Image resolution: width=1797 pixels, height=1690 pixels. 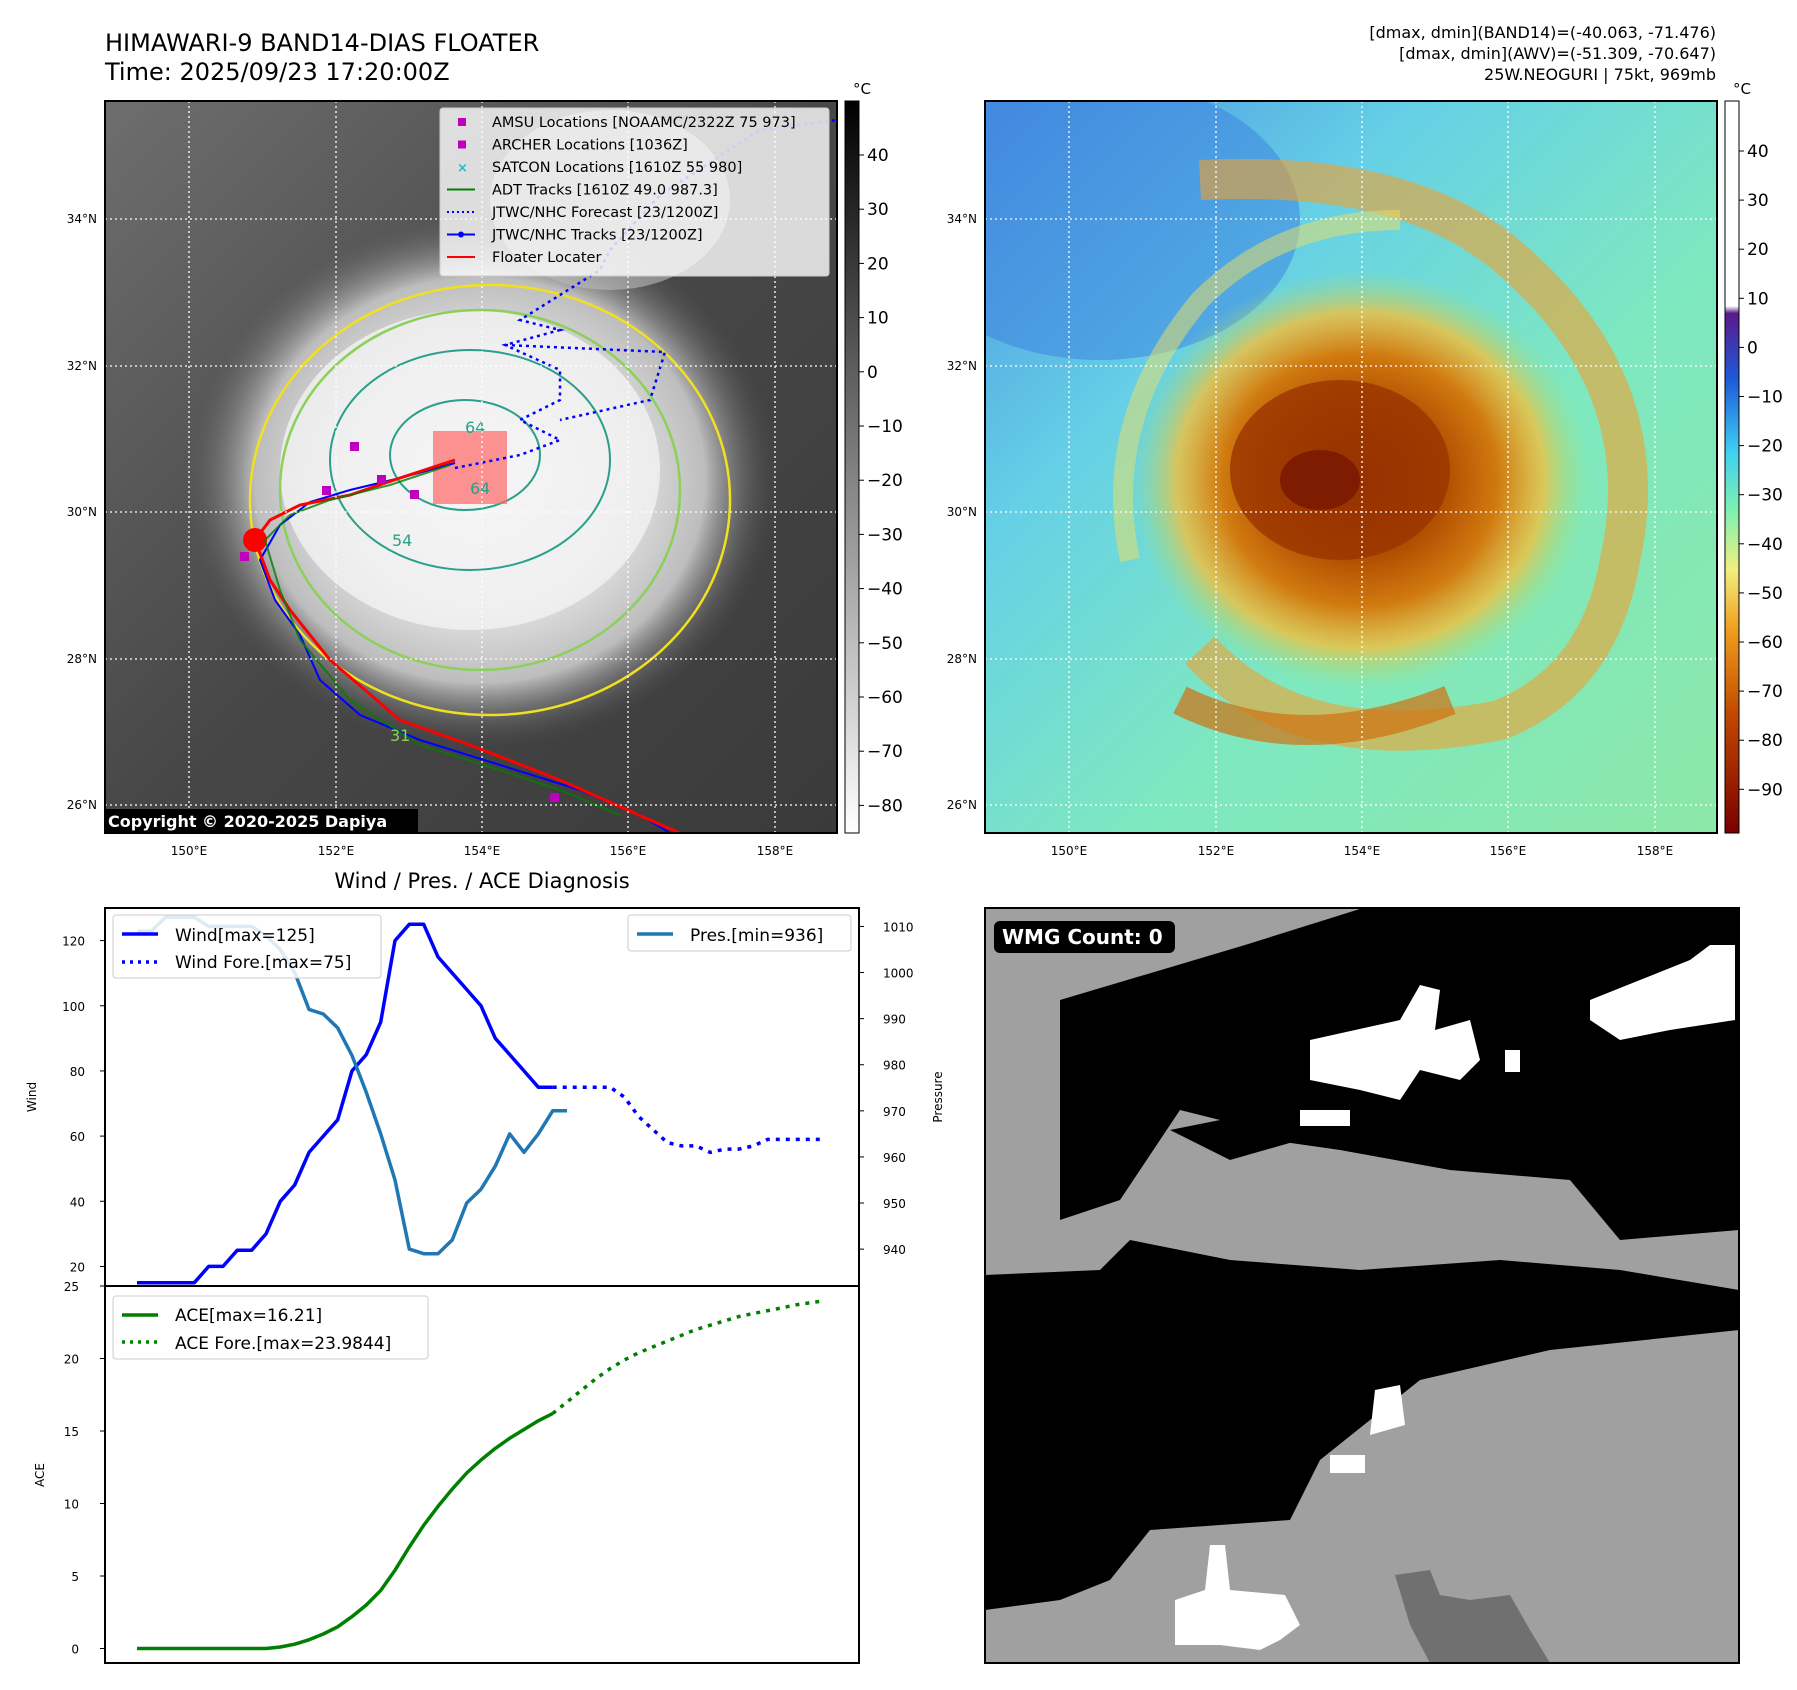 What do you see at coordinates (77, 1072) in the screenshot?
I see `y-tick-label: 80` at bounding box center [77, 1072].